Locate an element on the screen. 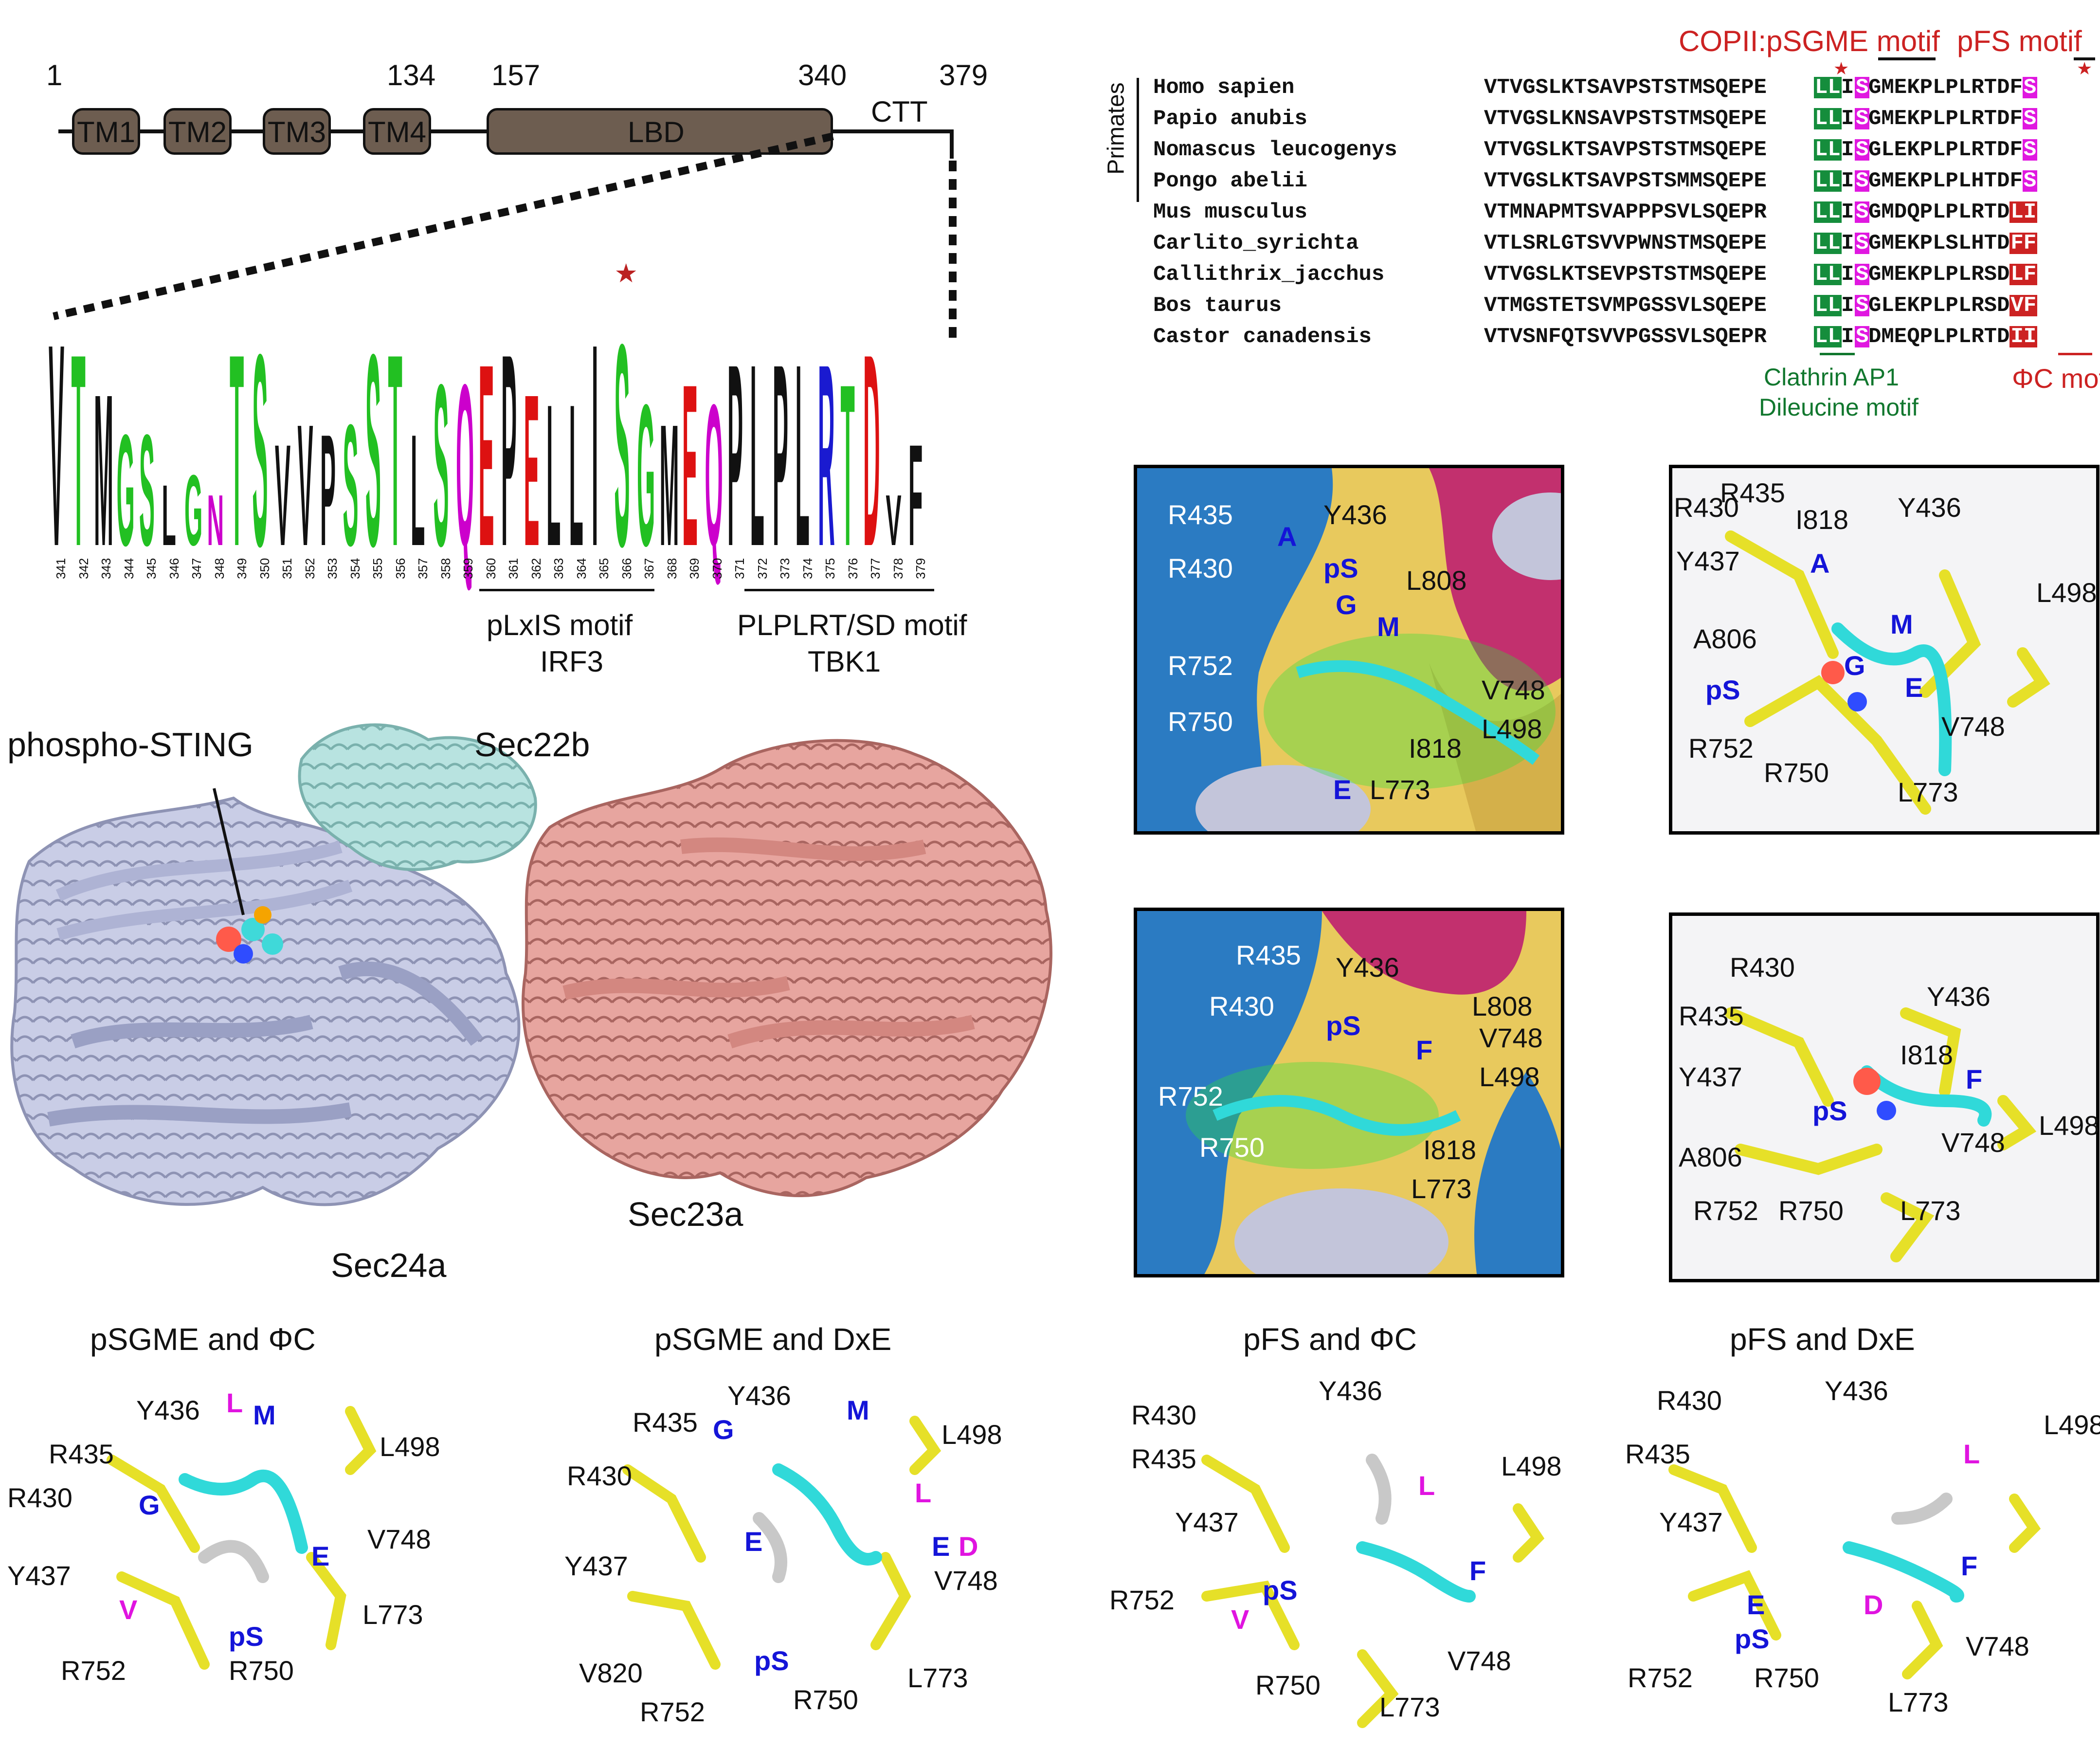 The image size is (2100, 1750). logo-position: 374 is located at coordinates (807, 568).